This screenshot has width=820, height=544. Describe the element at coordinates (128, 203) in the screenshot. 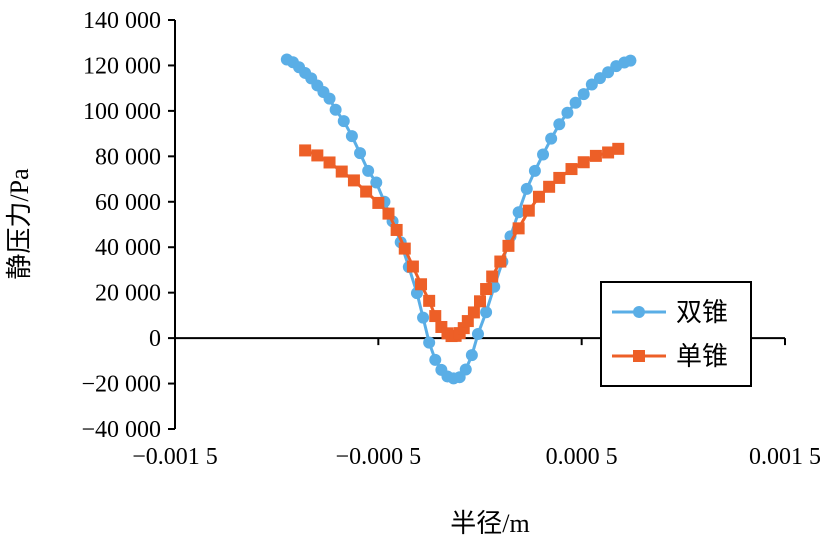

I see `y-tick-label: 60 000` at that location.